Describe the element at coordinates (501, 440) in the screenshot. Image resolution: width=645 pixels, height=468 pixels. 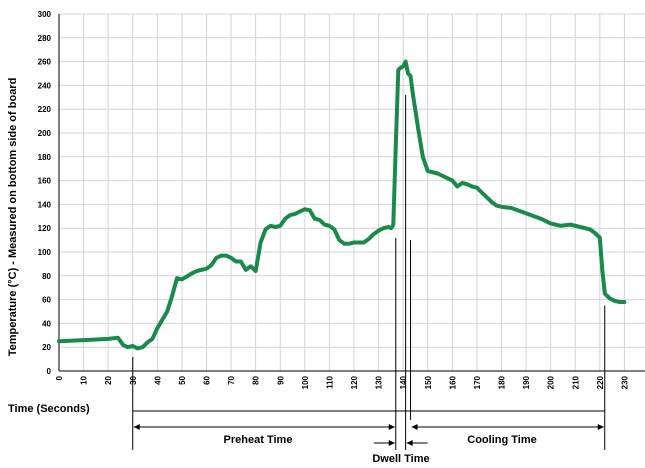
I see `cooling-time-label: Cooling Time` at that location.